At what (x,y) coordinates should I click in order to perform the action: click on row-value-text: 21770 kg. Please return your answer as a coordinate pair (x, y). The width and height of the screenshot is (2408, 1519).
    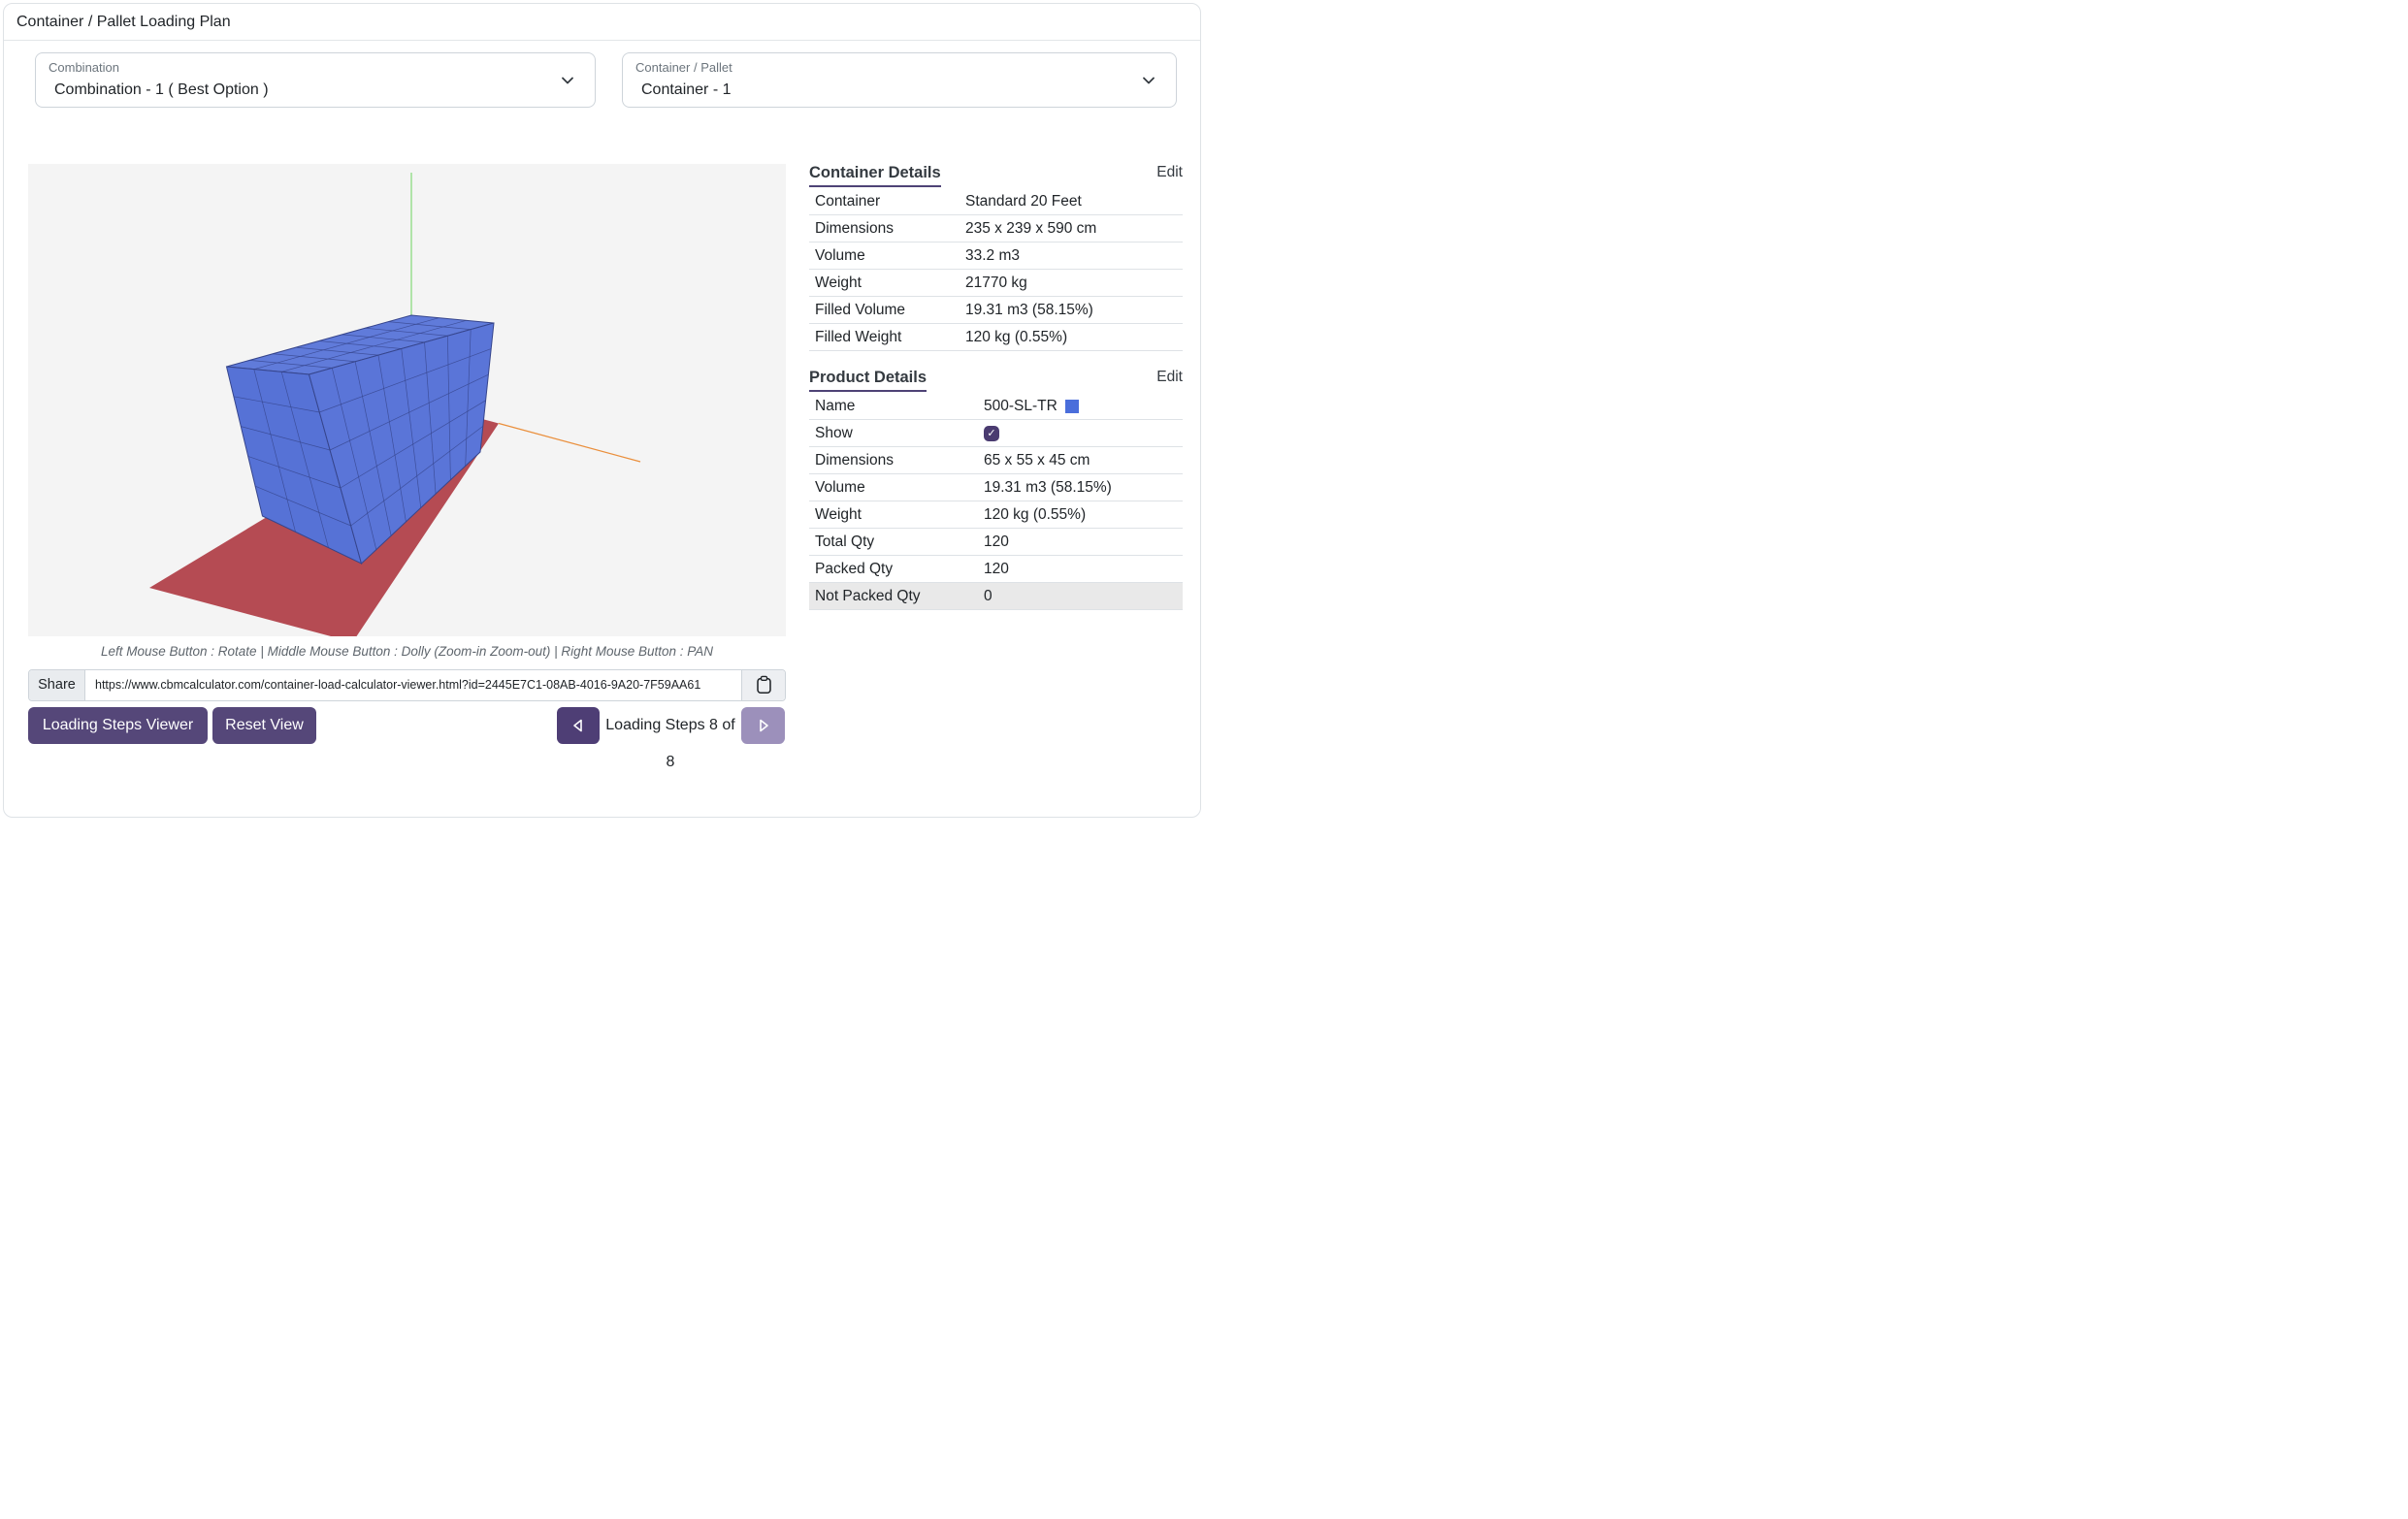
    Looking at the image, I should click on (996, 282).